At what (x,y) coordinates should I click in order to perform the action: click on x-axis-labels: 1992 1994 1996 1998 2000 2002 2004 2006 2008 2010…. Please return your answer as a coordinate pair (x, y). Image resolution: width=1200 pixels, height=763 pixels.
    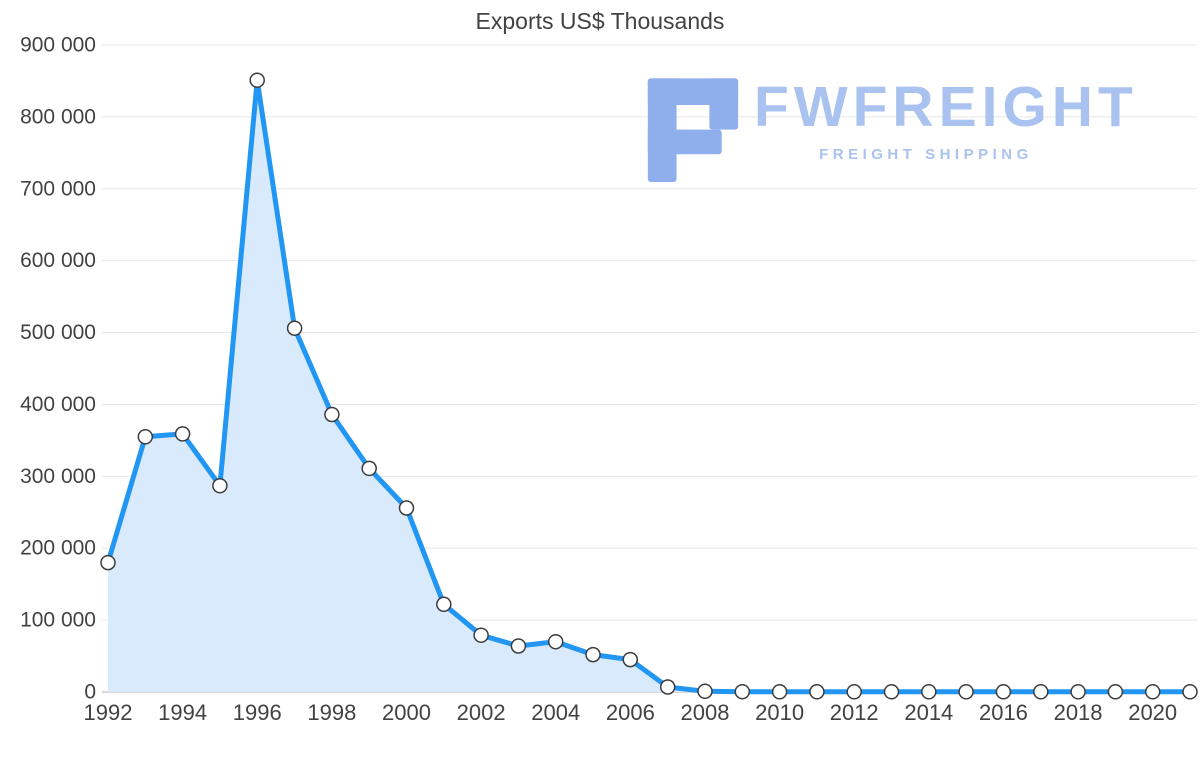
    Looking at the image, I should click on (631, 712).